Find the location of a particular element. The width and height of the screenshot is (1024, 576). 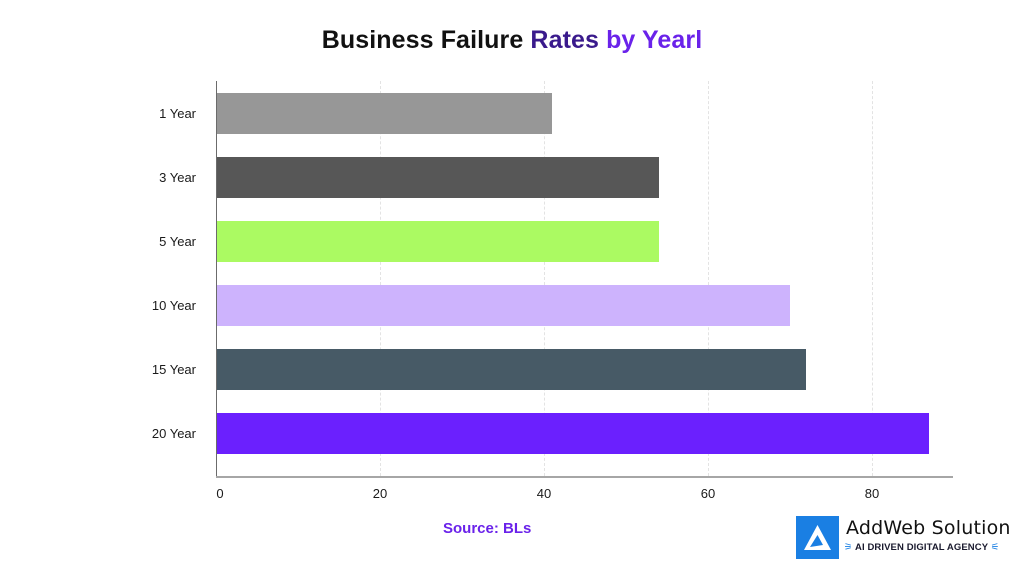

category-label: 5 Year is located at coordinates (177, 241).